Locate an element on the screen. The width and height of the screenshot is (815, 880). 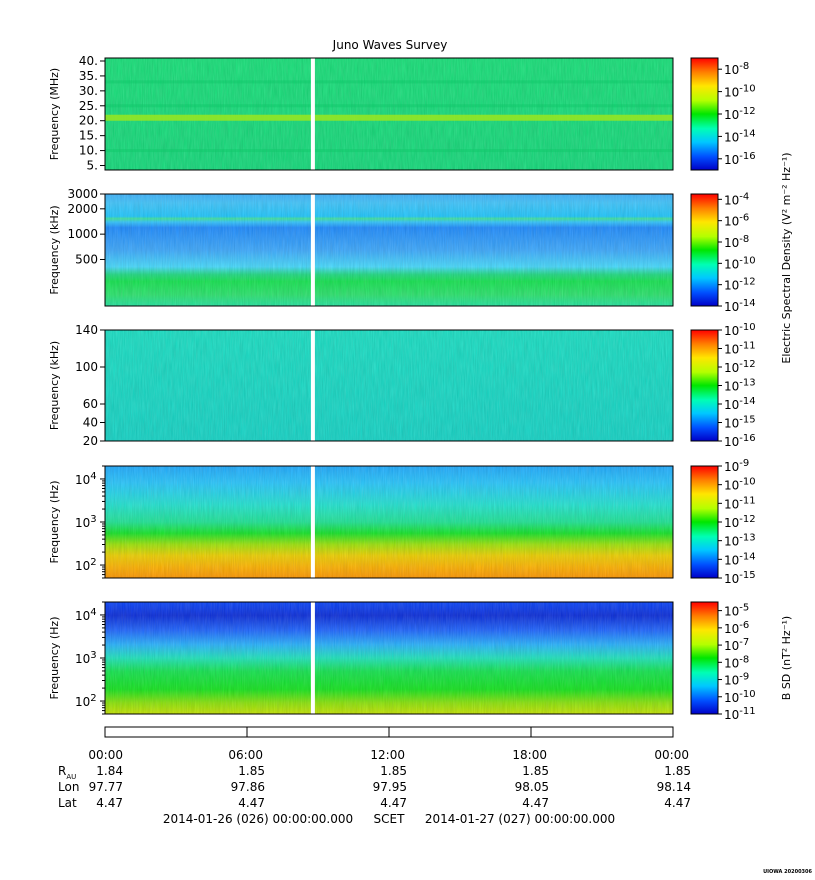
time-tick-label: 12:00 is located at coordinates (387, 755).